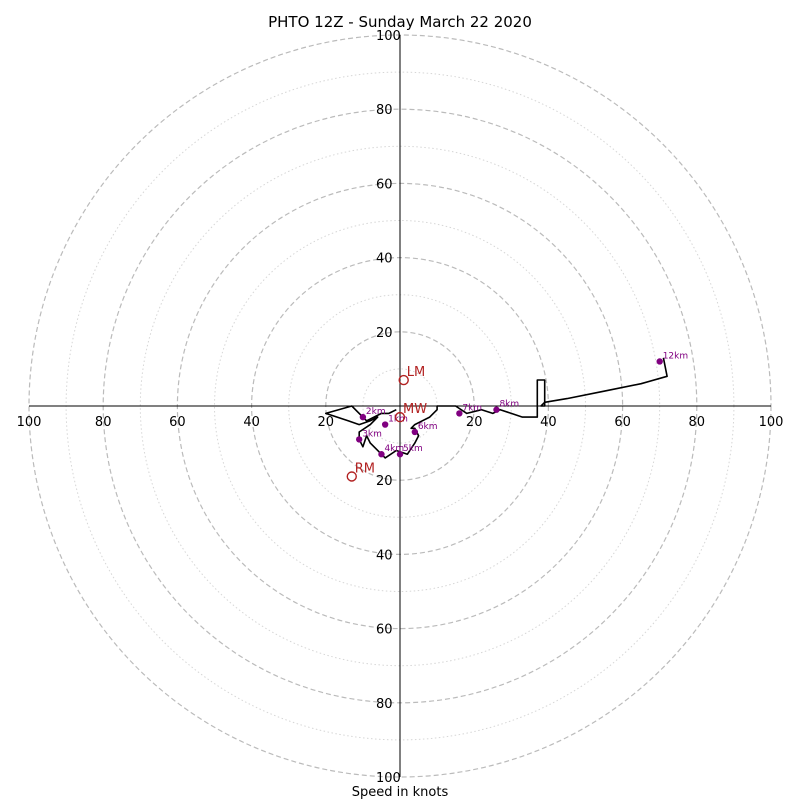 This screenshot has height=800, width=800. What do you see at coordinates (376, 412) in the screenshot?
I see `height-label-2km: 2km` at bounding box center [376, 412].